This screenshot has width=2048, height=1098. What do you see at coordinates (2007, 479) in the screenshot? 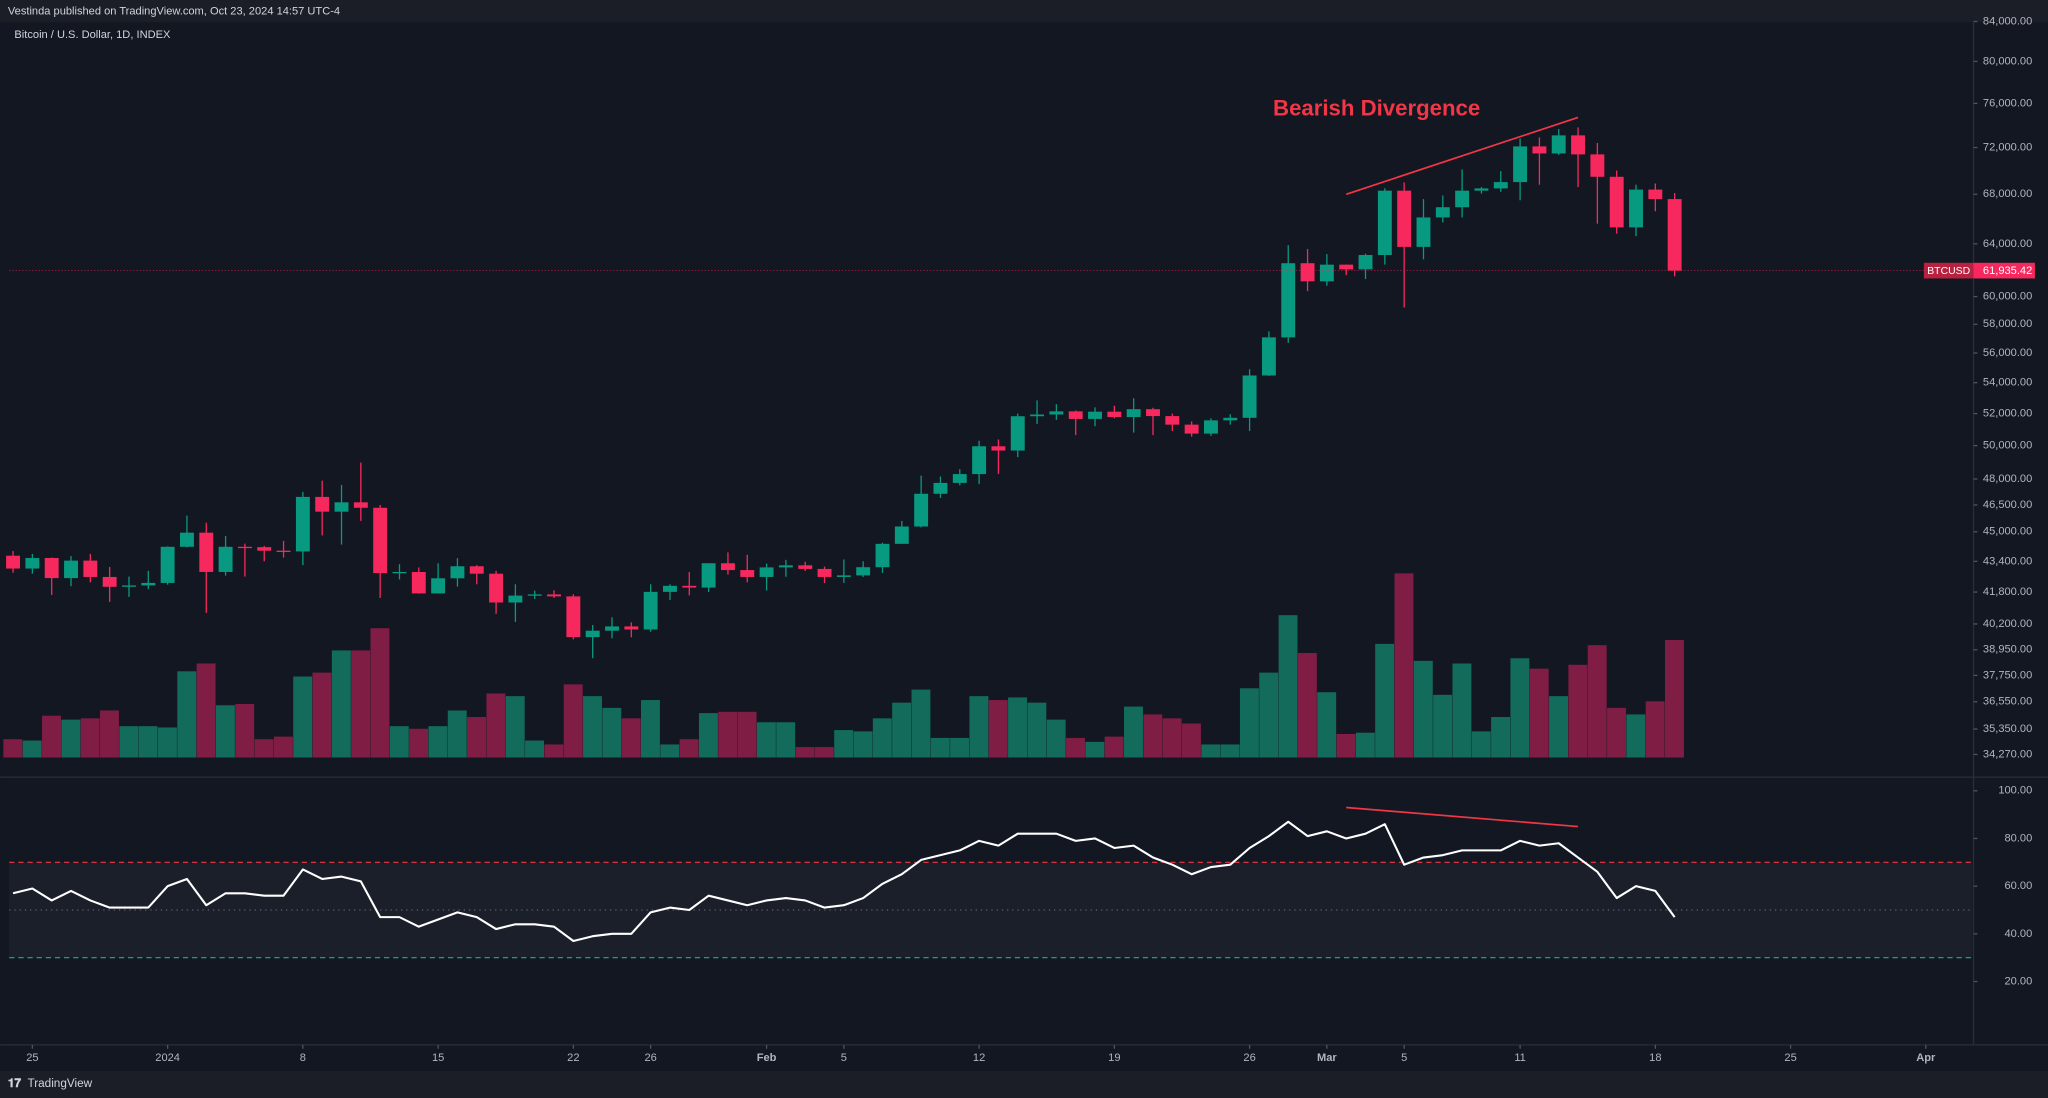
I see `y-tick-label: 48,000.00` at bounding box center [2007, 479].